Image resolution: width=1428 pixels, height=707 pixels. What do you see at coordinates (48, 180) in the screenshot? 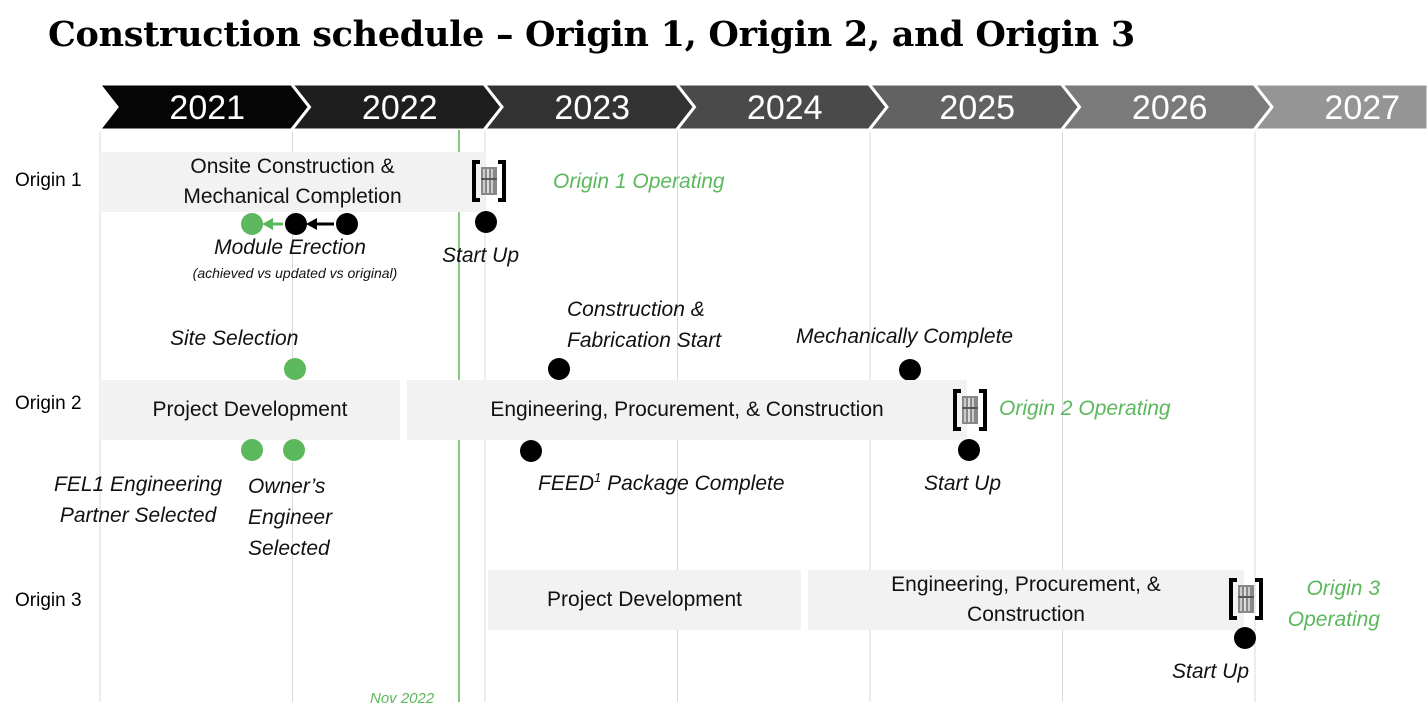
I see `row-label-origin-1: Origin 1` at bounding box center [48, 180].